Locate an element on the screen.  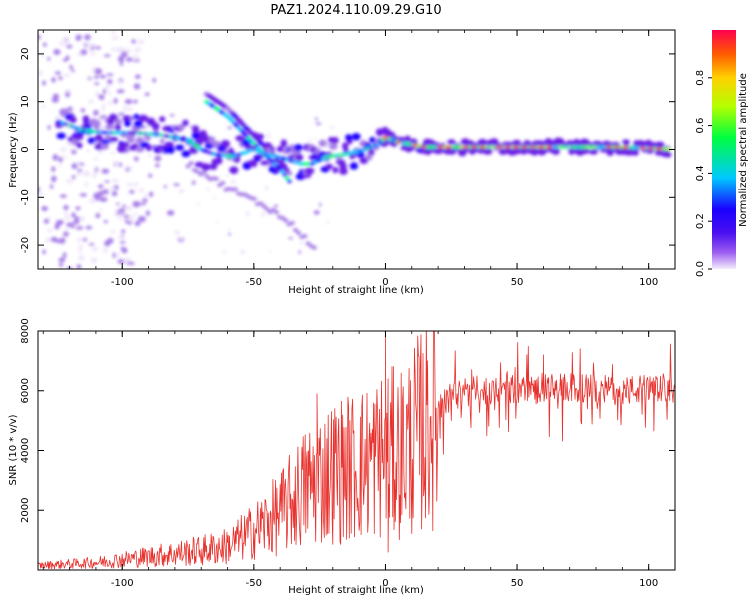
colorbar-ticks: 0.0 0.2 0.4 0.6 0.8 is located at coordinates (703, 173).